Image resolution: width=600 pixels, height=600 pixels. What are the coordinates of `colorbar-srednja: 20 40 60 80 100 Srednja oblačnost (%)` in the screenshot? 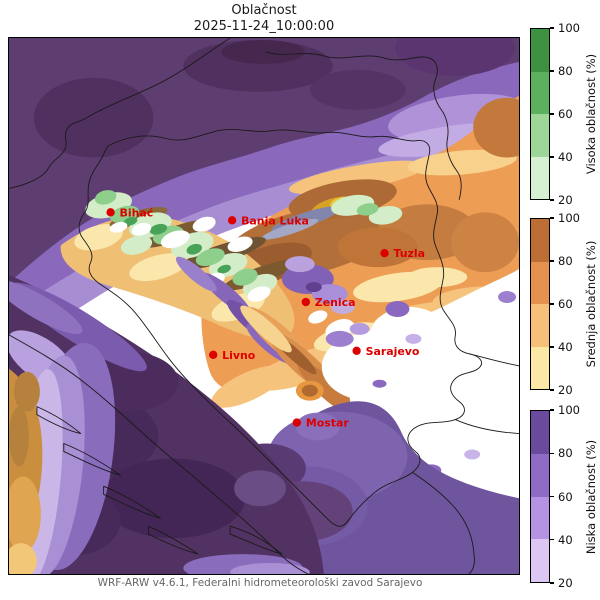 It's located at (564, 304).